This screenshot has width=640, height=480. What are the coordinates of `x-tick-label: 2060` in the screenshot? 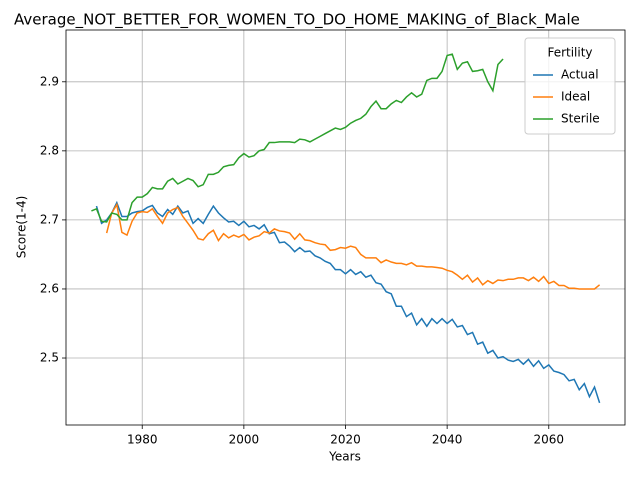 It's located at (548, 440).